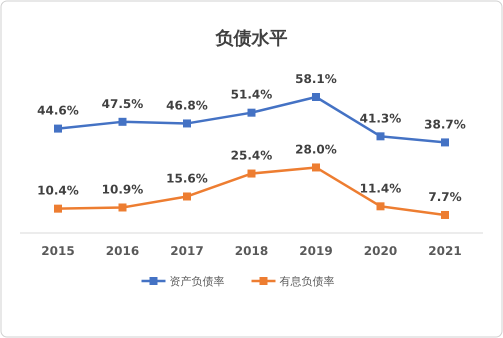 The height and width of the screenshot is (338, 503). Describe the element at coordinates (381, 251) in the screenshot. I see `x-tick-label: 2020` at that location.